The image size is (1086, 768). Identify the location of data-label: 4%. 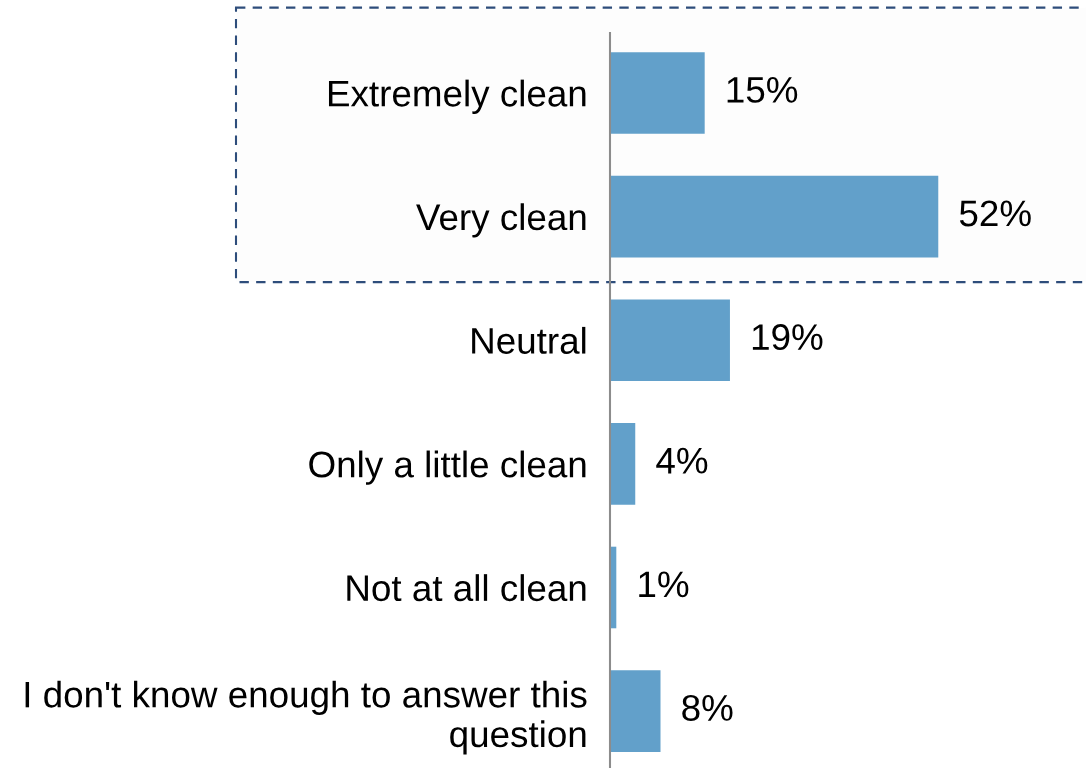
(682, 460).